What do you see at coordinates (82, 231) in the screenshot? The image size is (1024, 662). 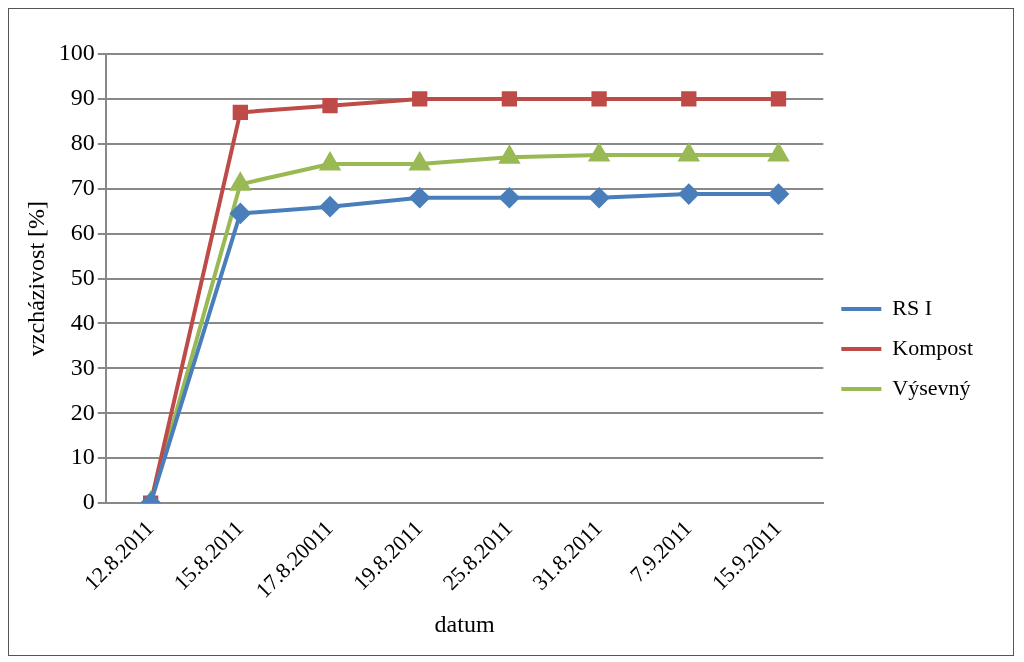 I see `y-tick-label: 60` at bounding box center [82, 231].